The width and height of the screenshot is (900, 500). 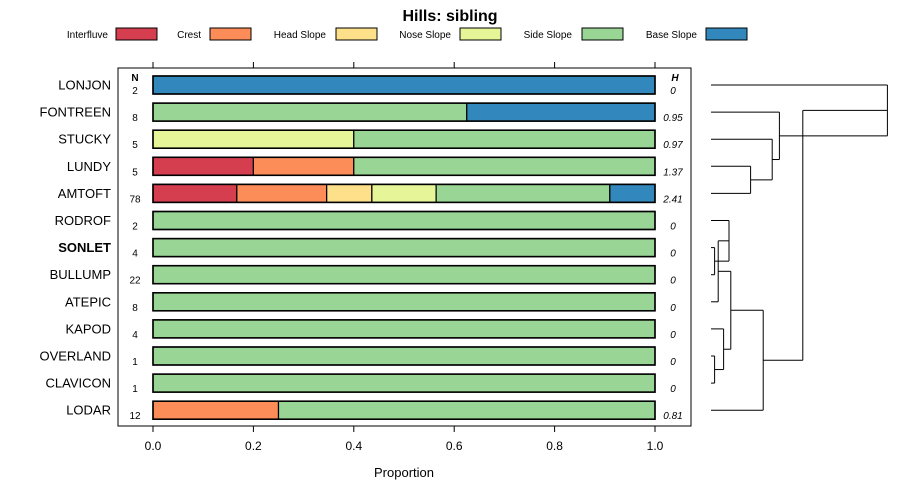 What do you see at coordinates (83, 220) in the screenshot?
I see `row-label: RODROF` at bounding box center [83, 220].